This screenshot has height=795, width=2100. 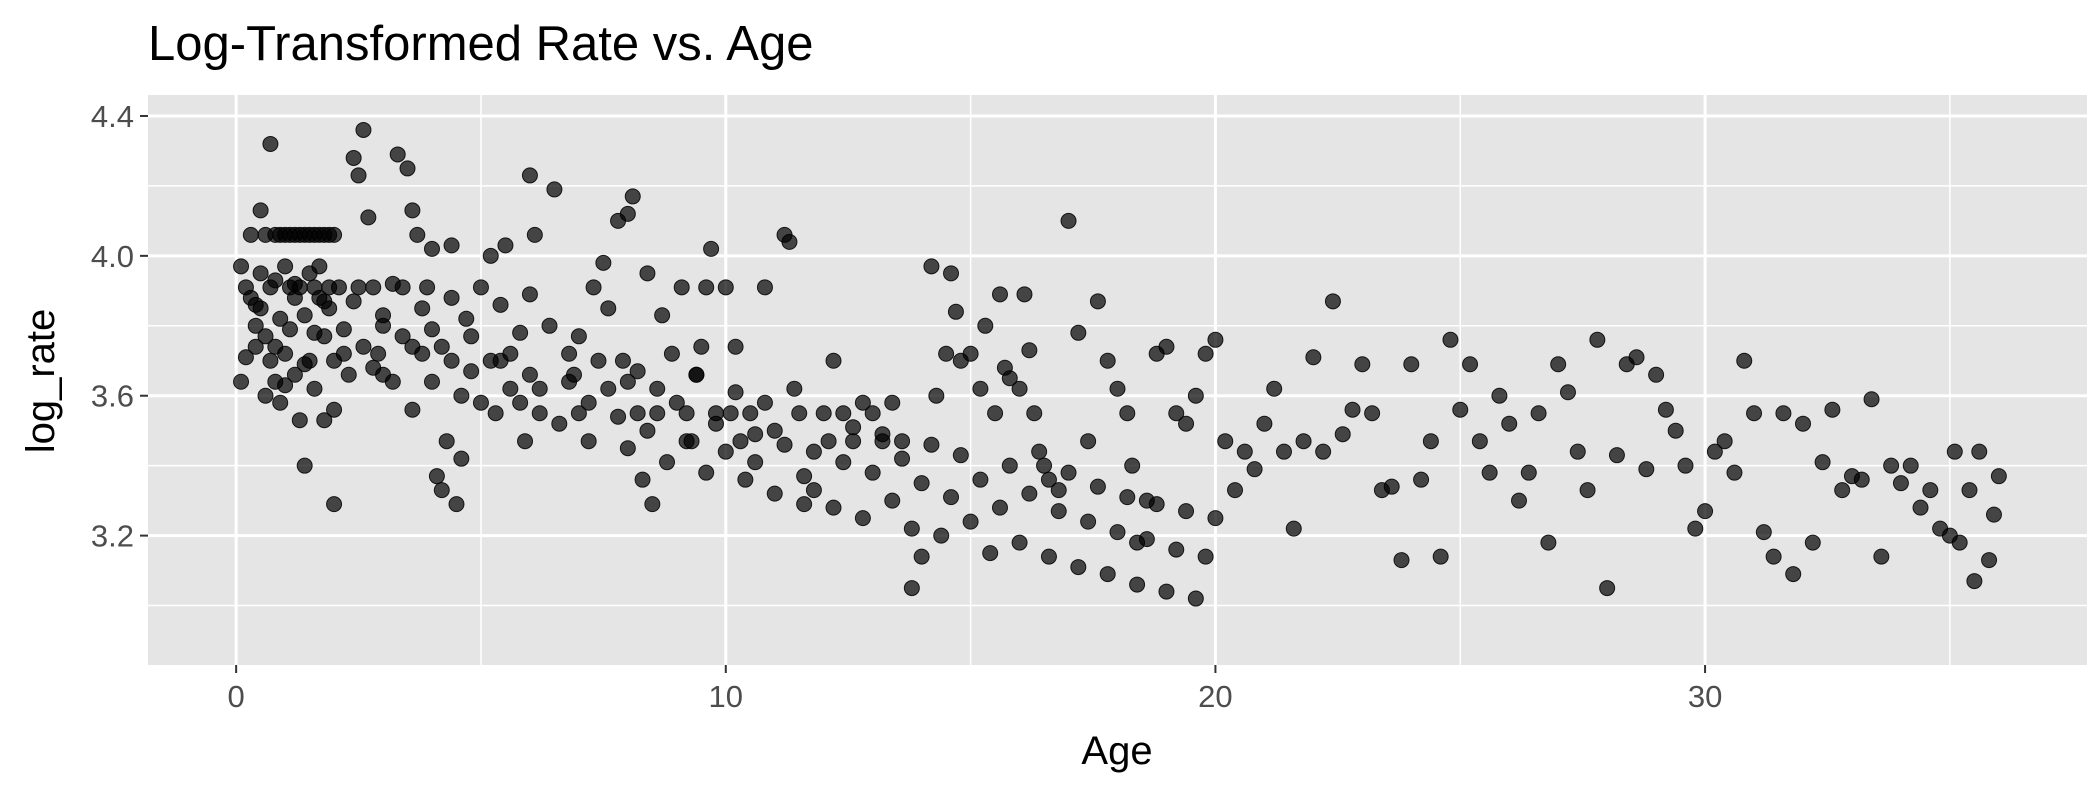 What do you see at coordinates (112, 256) in the screenshot?
I see `y-tick-label: 4.0` at bounding box center [112, 256].